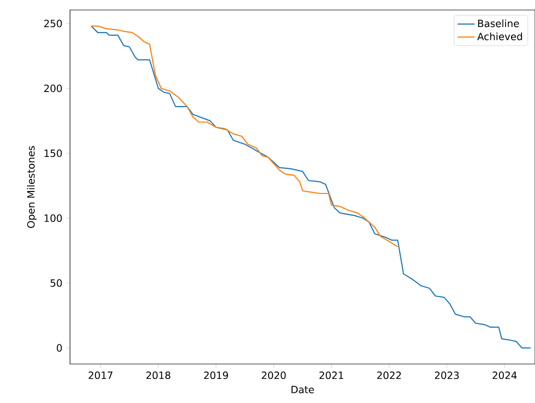 The width and height of the screenshot is (535, 403). I want to click on x-tick-label: 2020, so click(274, 376).